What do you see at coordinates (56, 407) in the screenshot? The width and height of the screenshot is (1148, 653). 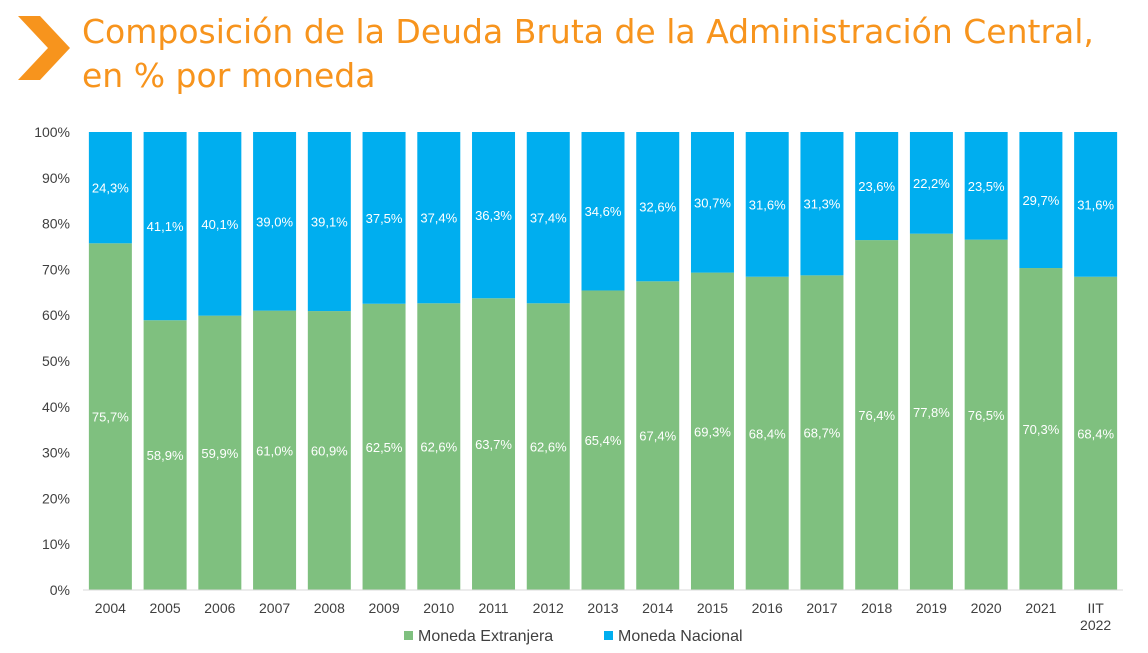 I see `y-tick-label: 40%` at bounding box center [56, 407].